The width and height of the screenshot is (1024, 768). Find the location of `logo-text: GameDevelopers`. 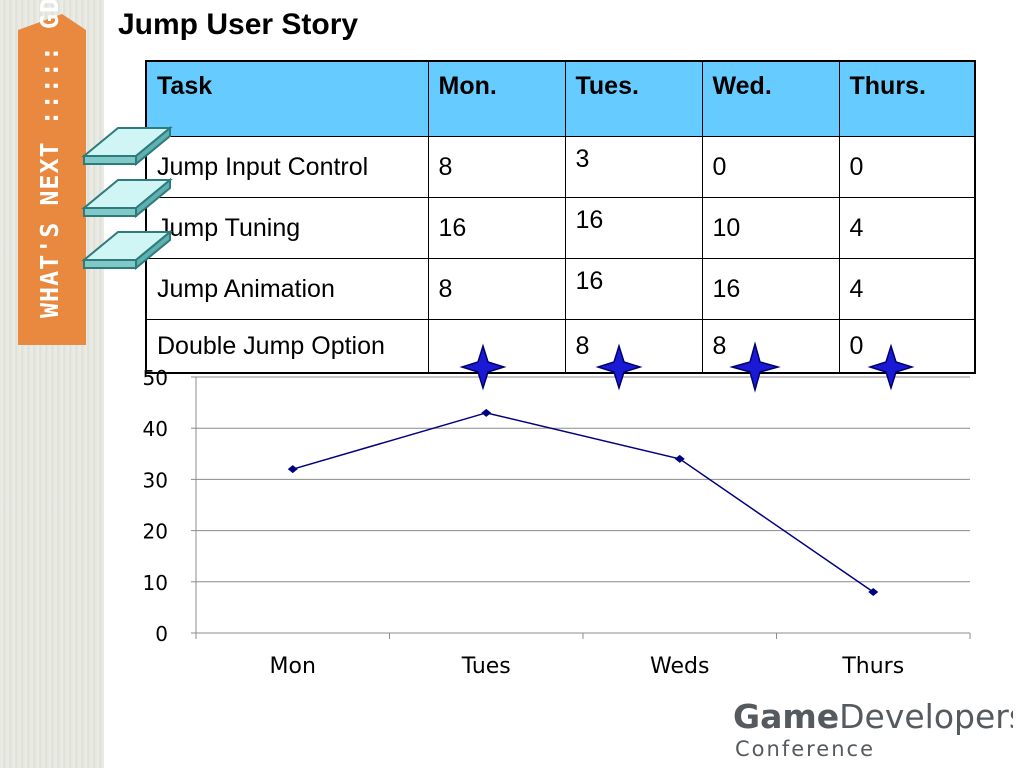

logo-text: GameDevelopers is located at coordinates (873, 716).